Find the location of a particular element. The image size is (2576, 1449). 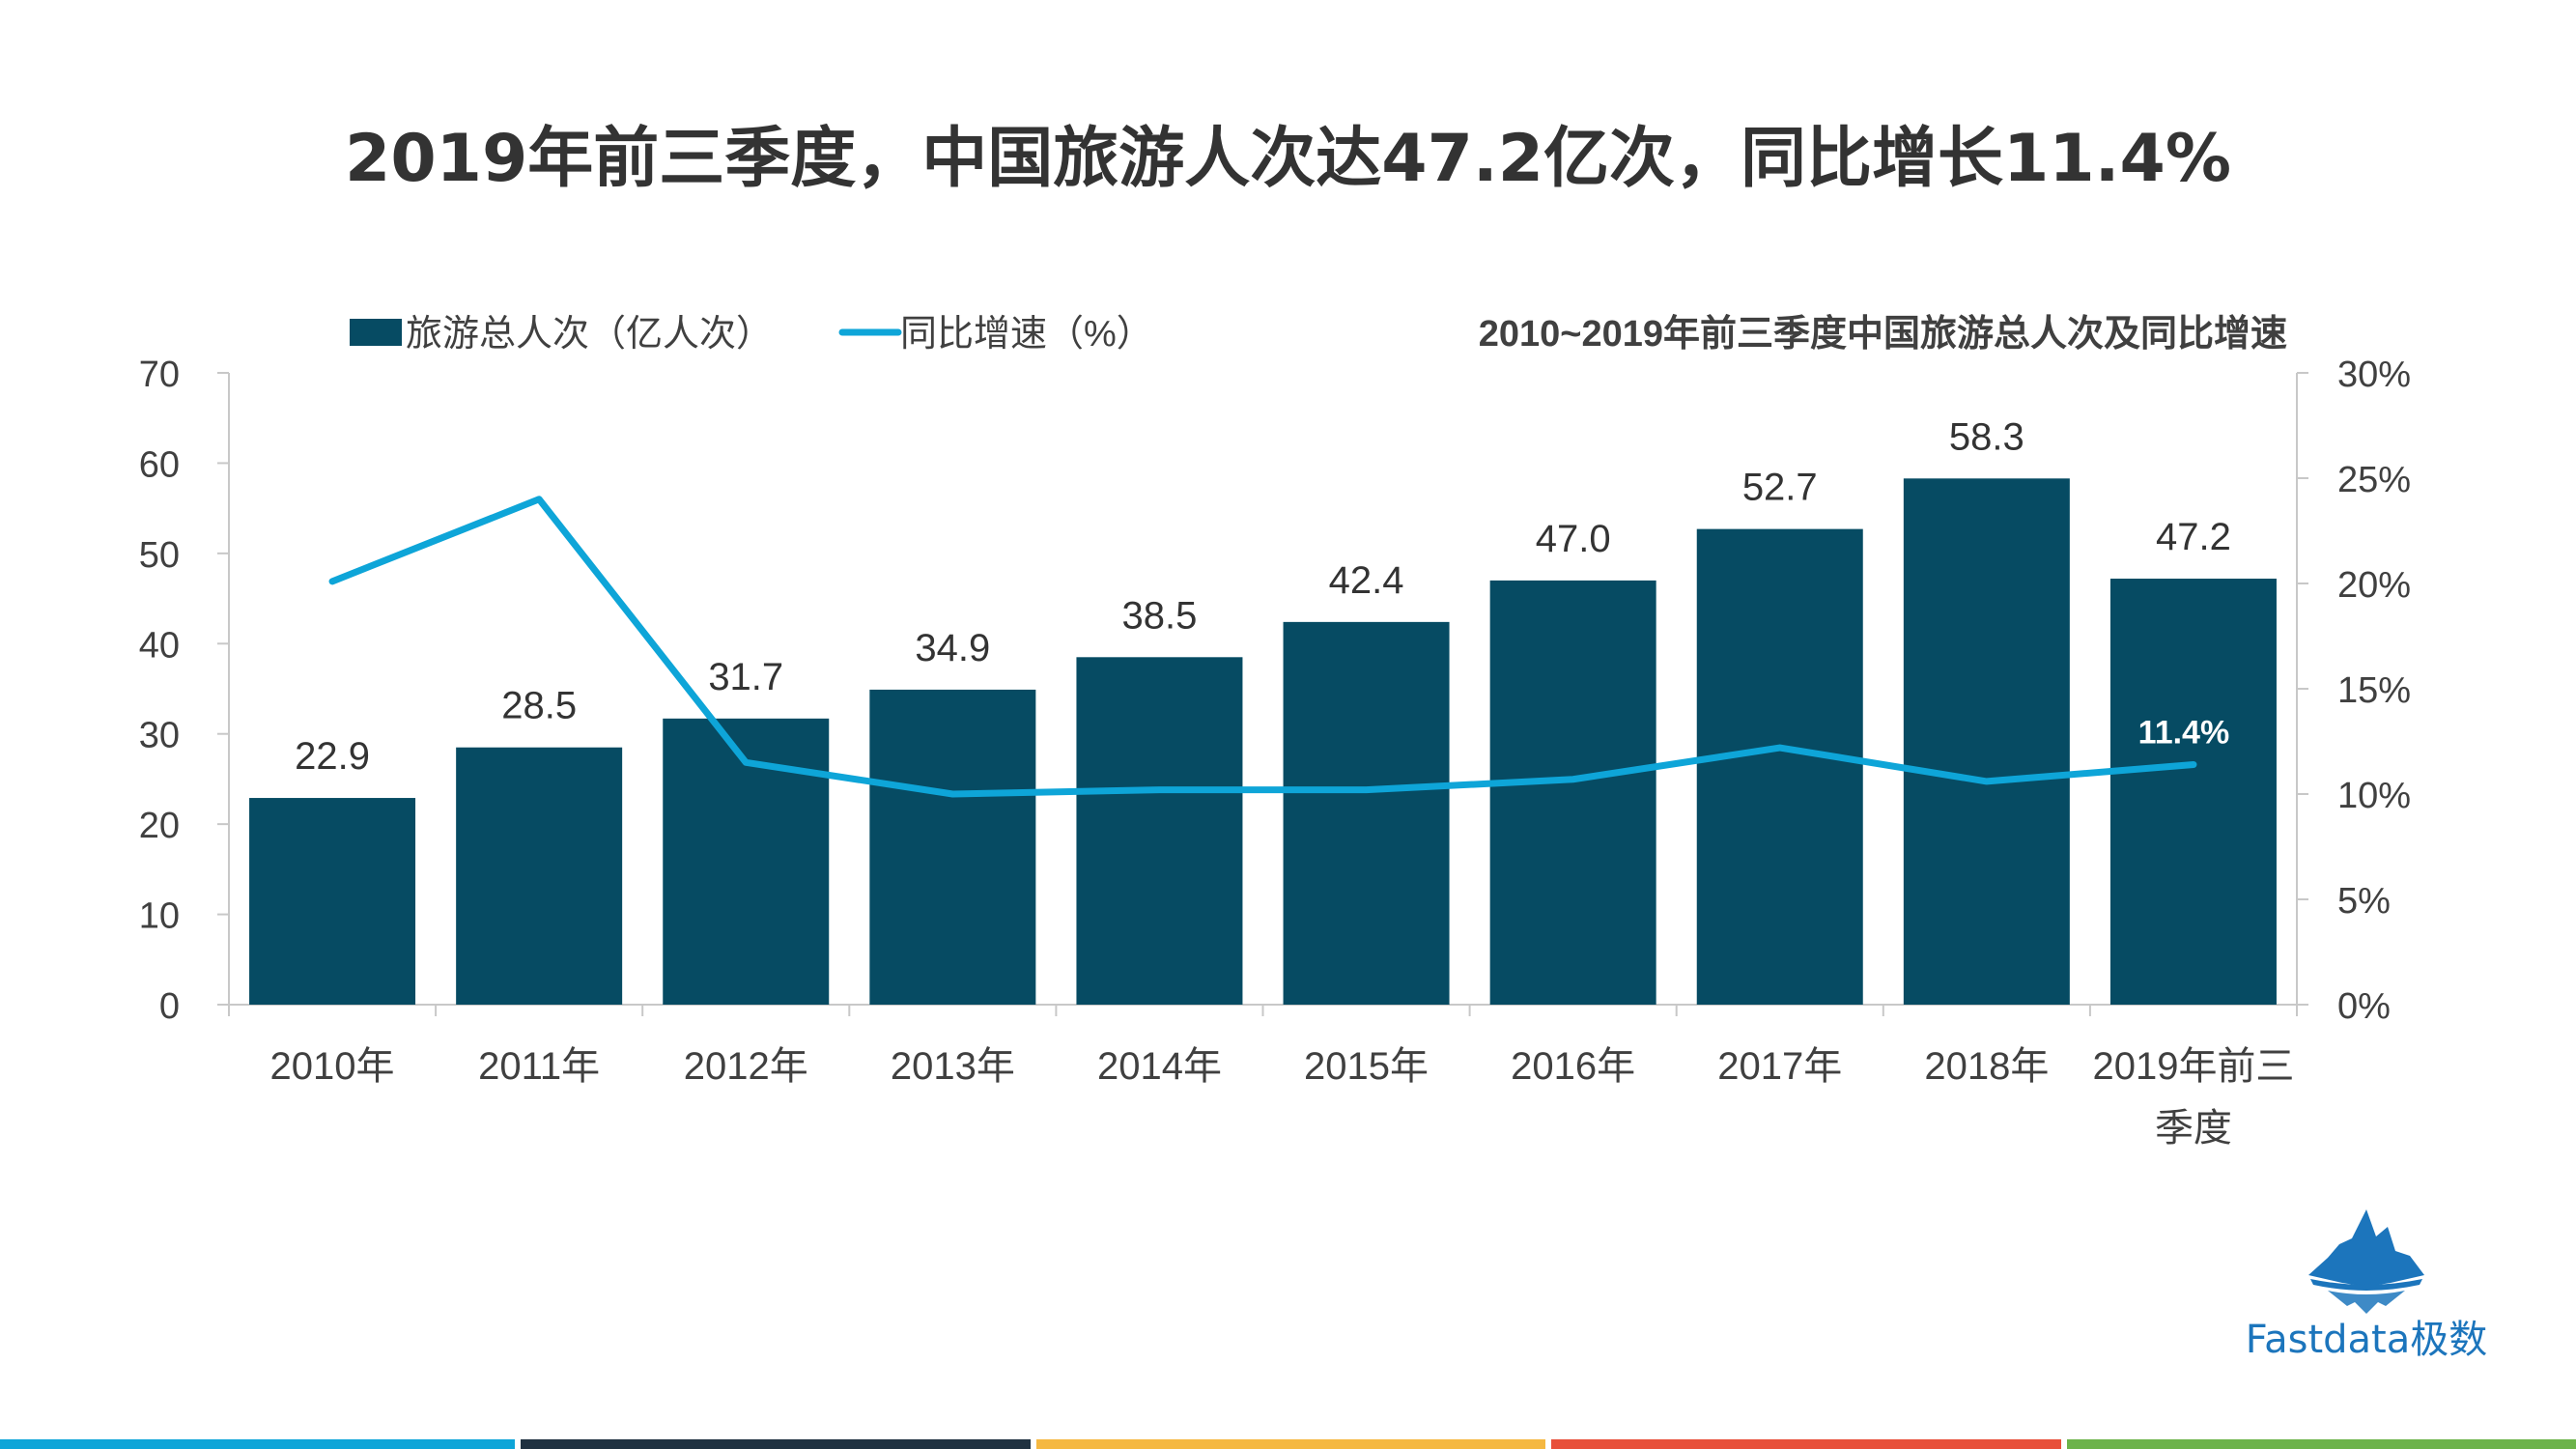

bar-value-label: 47.0 is located at coordinates (1573, 539).